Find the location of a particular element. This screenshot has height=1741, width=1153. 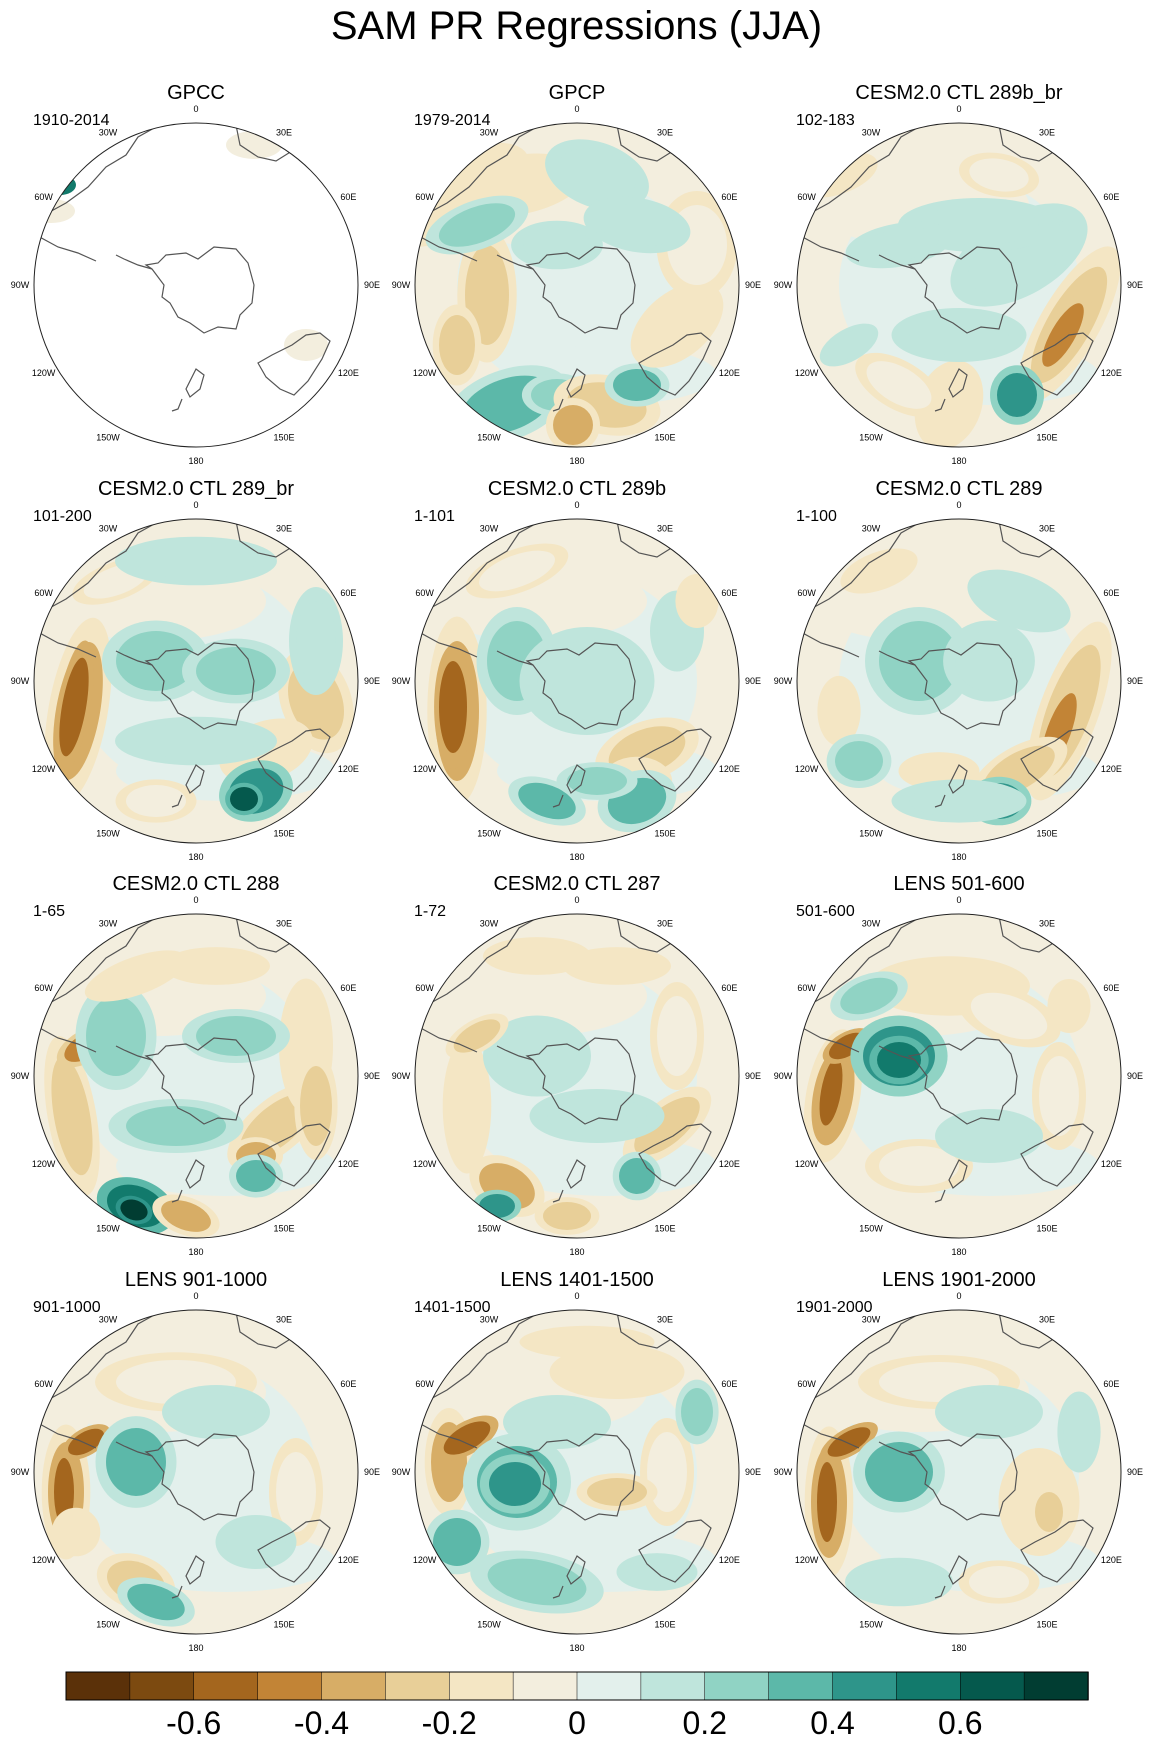

panel-title: GPCC is located at coordinates (196, 93).